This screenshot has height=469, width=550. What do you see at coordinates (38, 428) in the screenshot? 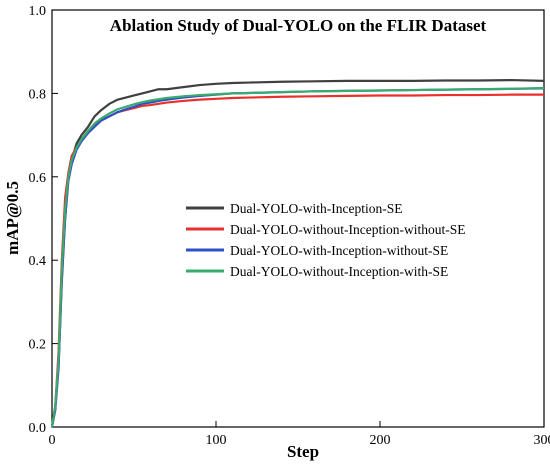
I see `y-tick-label: 0.0` at bounding box center [38, 428].